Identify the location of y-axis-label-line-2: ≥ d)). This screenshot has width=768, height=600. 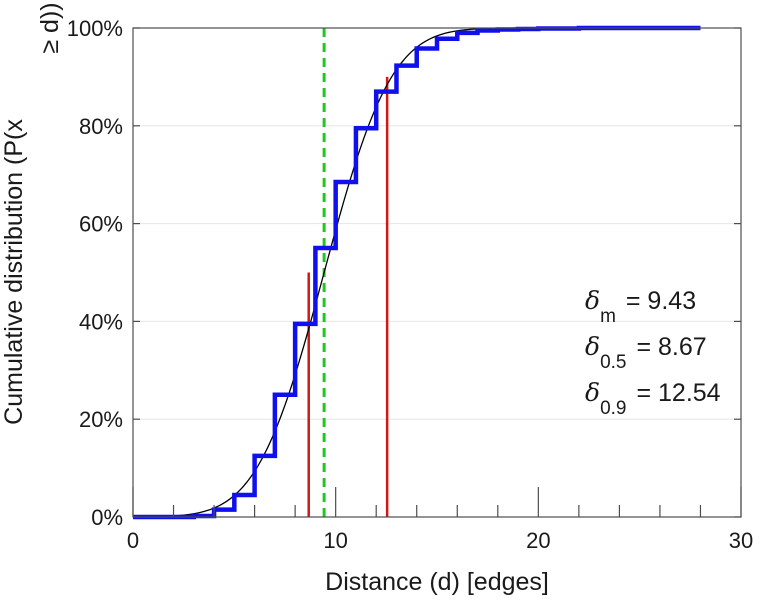
(50, 27).